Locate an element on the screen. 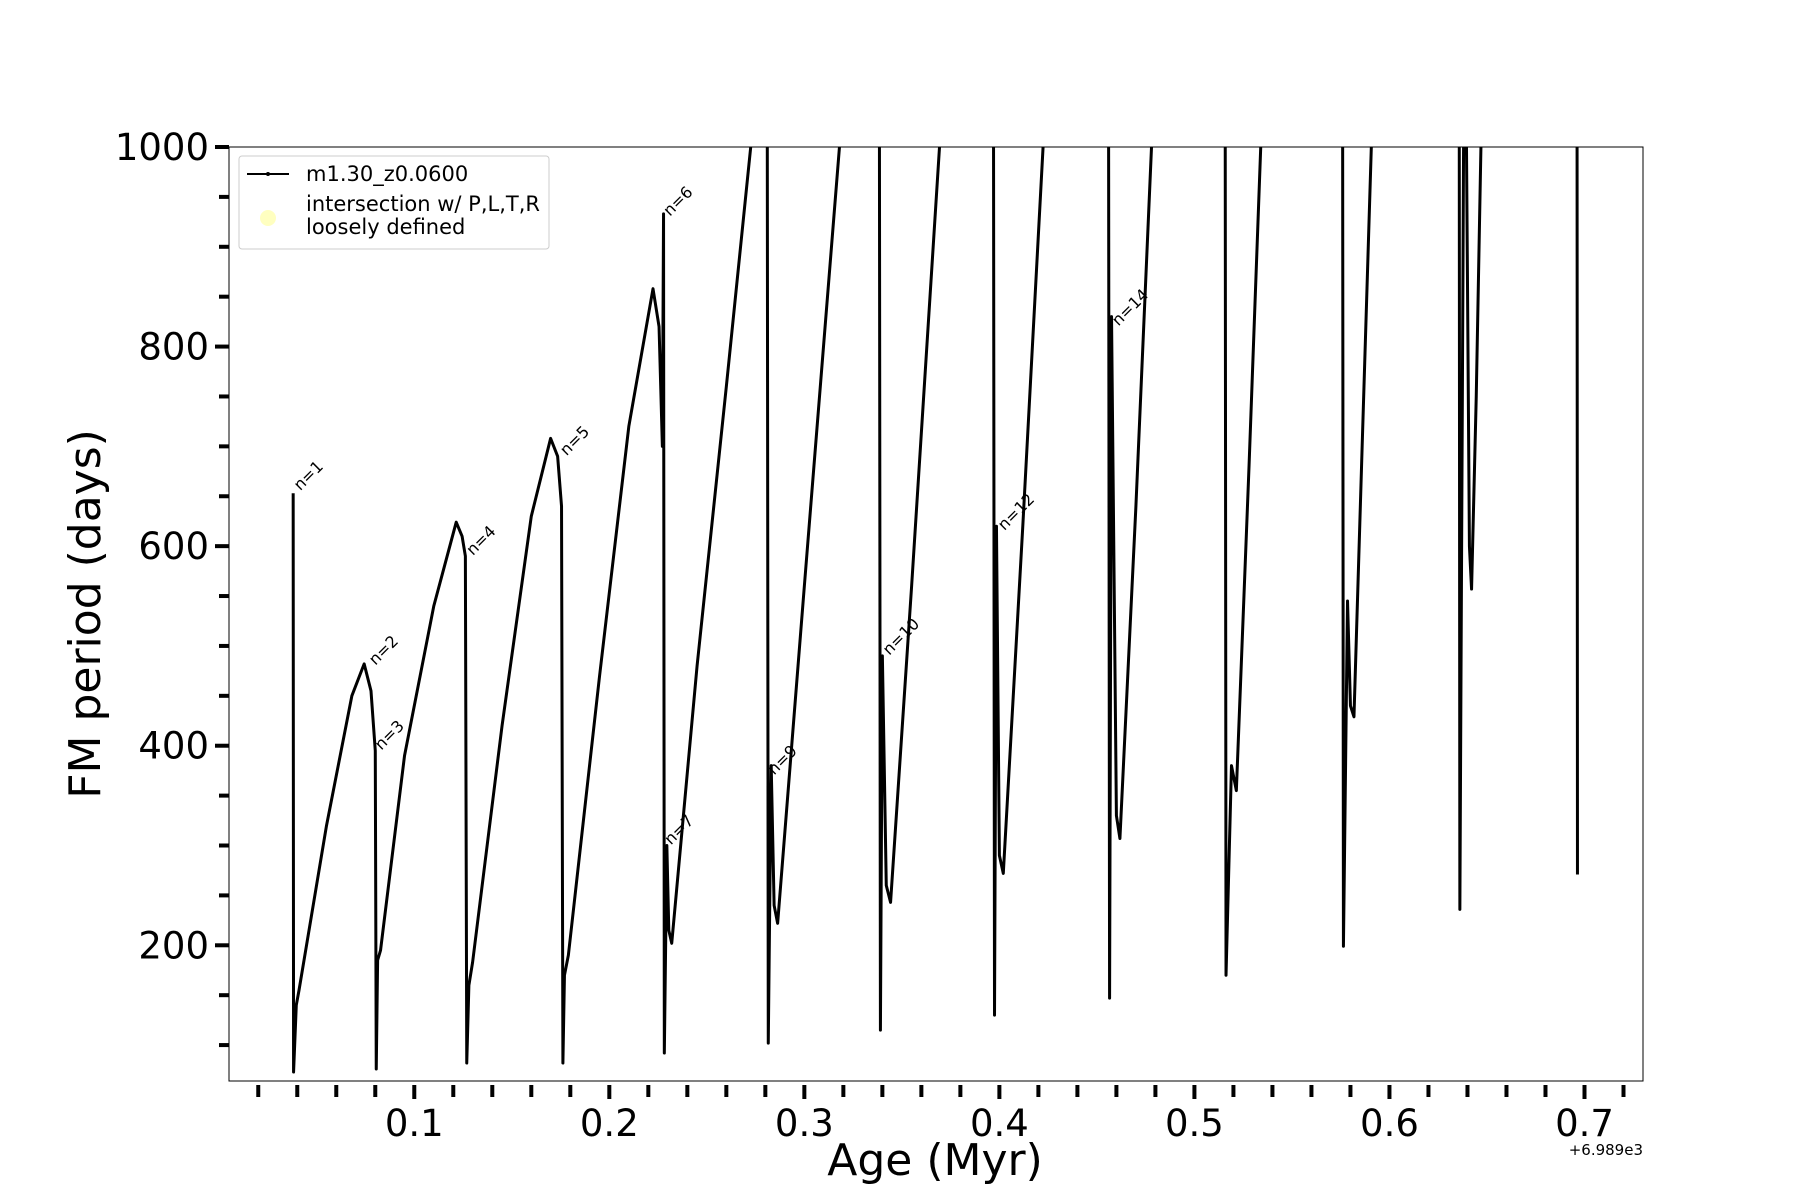 The image size is (1800, 1200). y-tick-label: 600 is located at coordinates (173, 546).